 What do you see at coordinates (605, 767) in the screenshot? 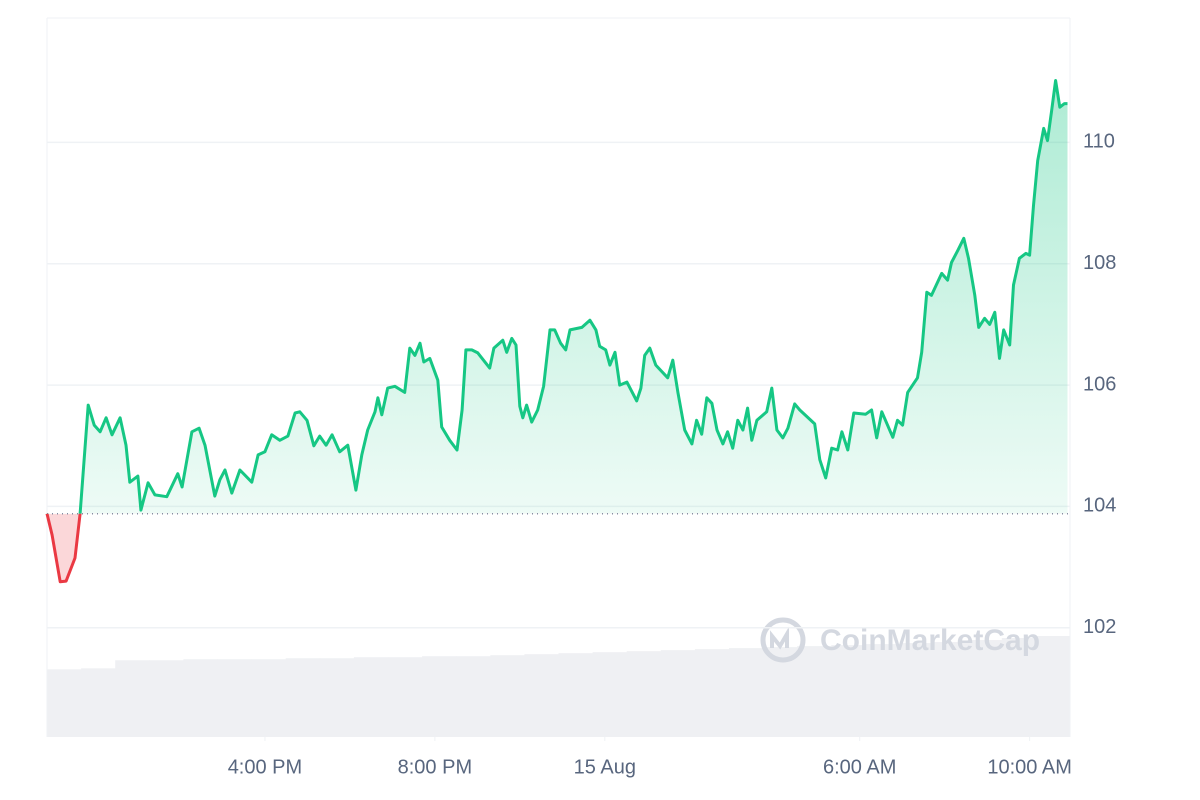
I see `x-tick-label: 15 Aug` at bounding box center [605, 767].